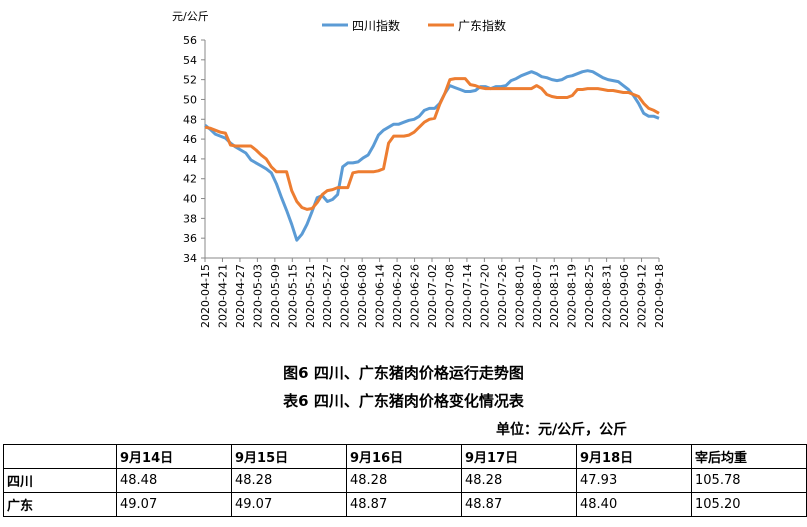 The width and height of the screenshot is (807, 527). What do you see at coordinates (634, 480) in the screenshot?
I see `table-cell: 47.93` at bounding box center [634, 480].